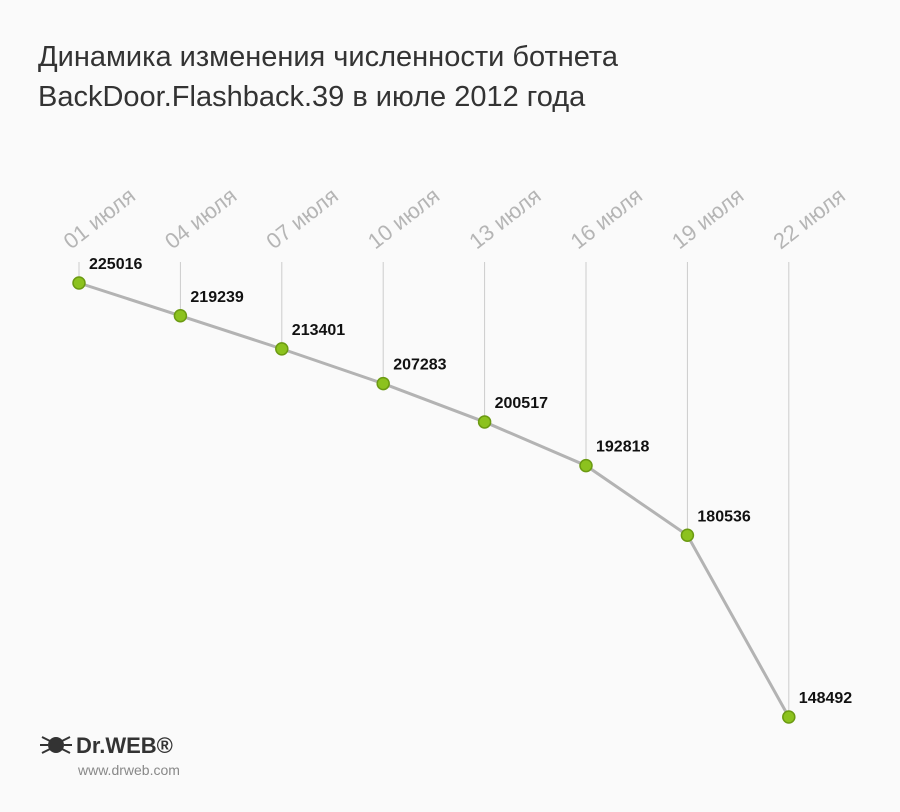 Image resolution: width=900 pixels, height=812 pixels. Describe the element at coordinates (318, 330) in the screenshot. I see `data-label: 213401` at that location.